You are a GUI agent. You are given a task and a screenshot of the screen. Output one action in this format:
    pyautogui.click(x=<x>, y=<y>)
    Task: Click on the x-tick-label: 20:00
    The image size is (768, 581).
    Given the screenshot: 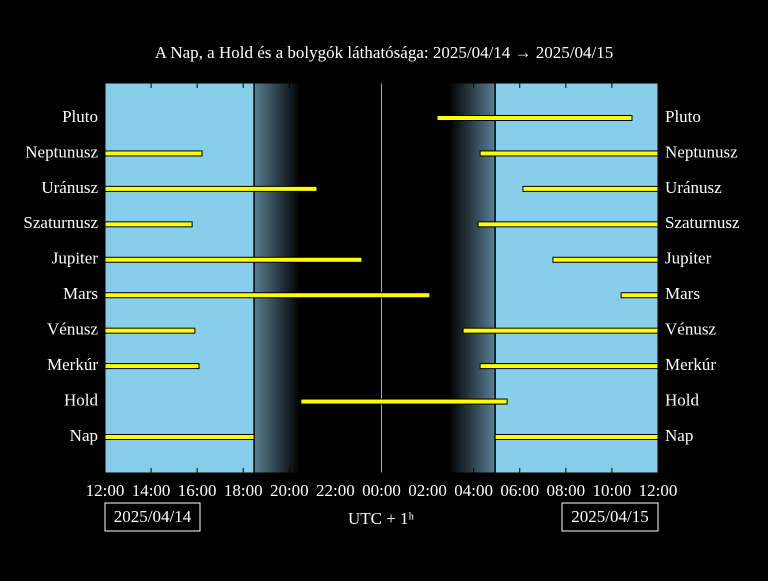 What is the action you would take?
    pyautogui.click(x=289, y=490)
    